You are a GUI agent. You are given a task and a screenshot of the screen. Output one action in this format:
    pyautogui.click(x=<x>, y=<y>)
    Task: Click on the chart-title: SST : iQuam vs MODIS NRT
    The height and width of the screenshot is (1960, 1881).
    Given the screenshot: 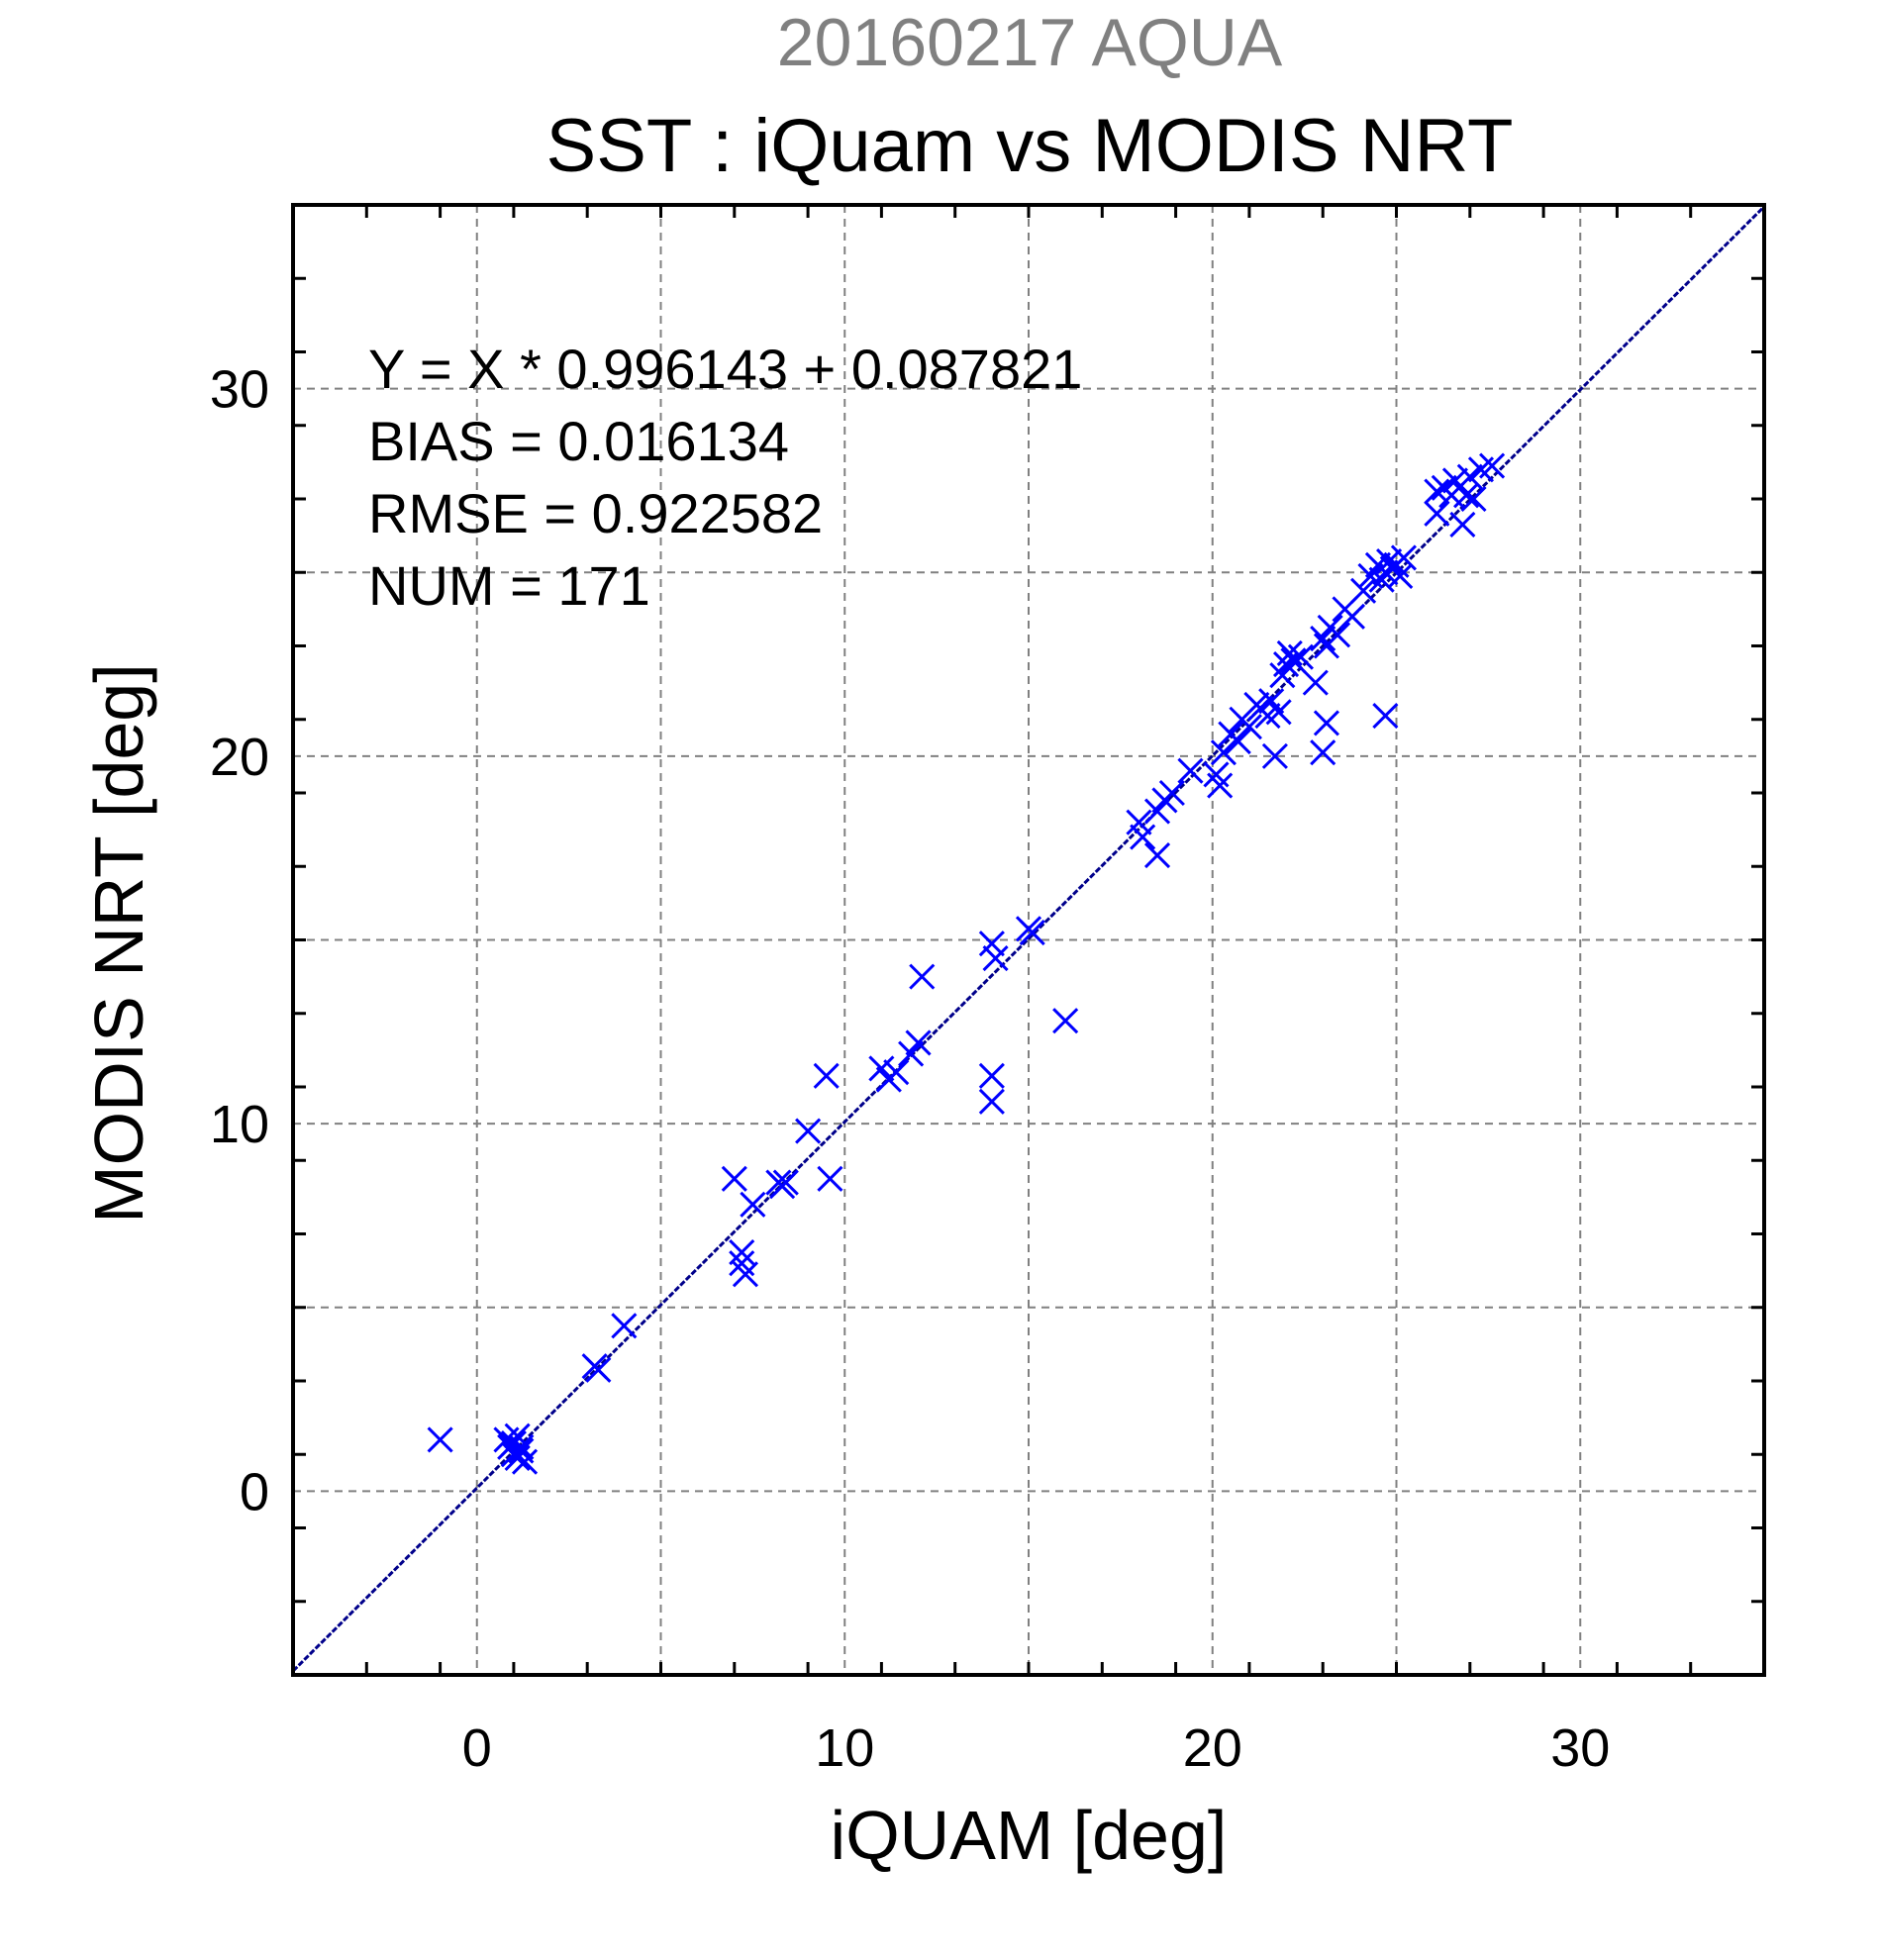 What is the action you would take?
    pyautogui.click(x=1030, y=146)
    